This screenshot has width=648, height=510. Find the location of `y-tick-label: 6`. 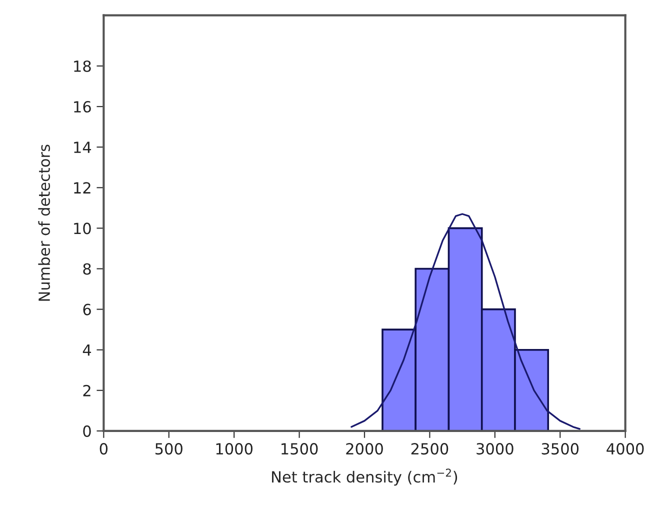

y-tick-label: 6 is located at coordinates (87, 310).